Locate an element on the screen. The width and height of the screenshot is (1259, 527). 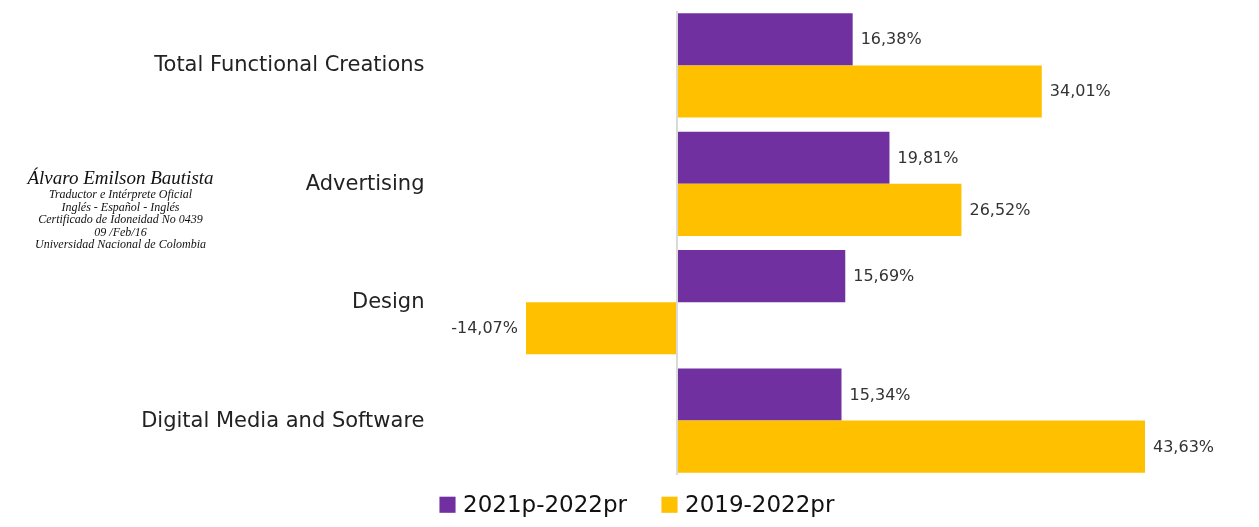
data-label: 43,63% is located at coordinates (1184, 446).